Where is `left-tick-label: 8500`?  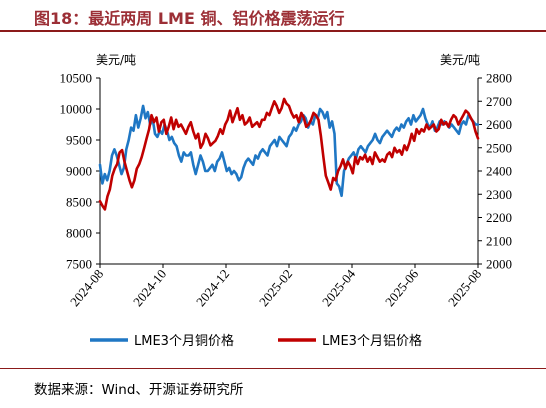
left-tick-label: 8500 is located at coordinates (79, 202).